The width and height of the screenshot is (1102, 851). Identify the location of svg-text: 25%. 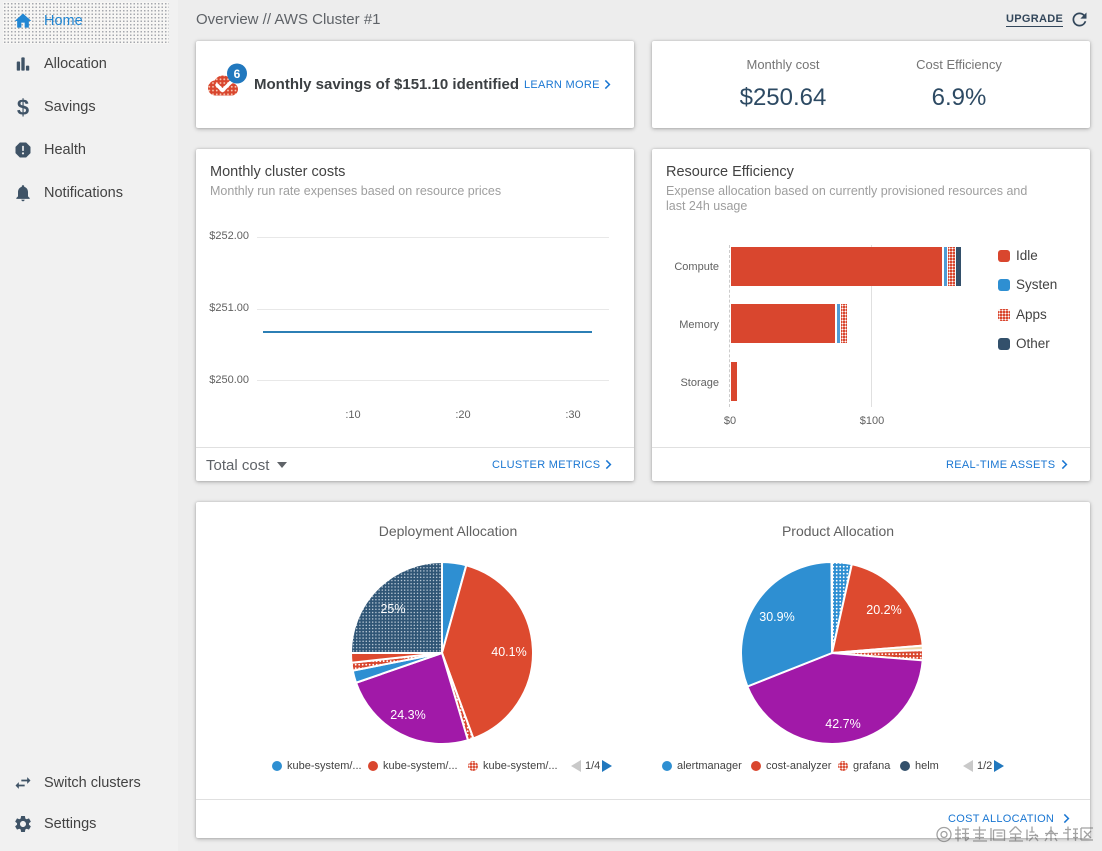
(392, 609).